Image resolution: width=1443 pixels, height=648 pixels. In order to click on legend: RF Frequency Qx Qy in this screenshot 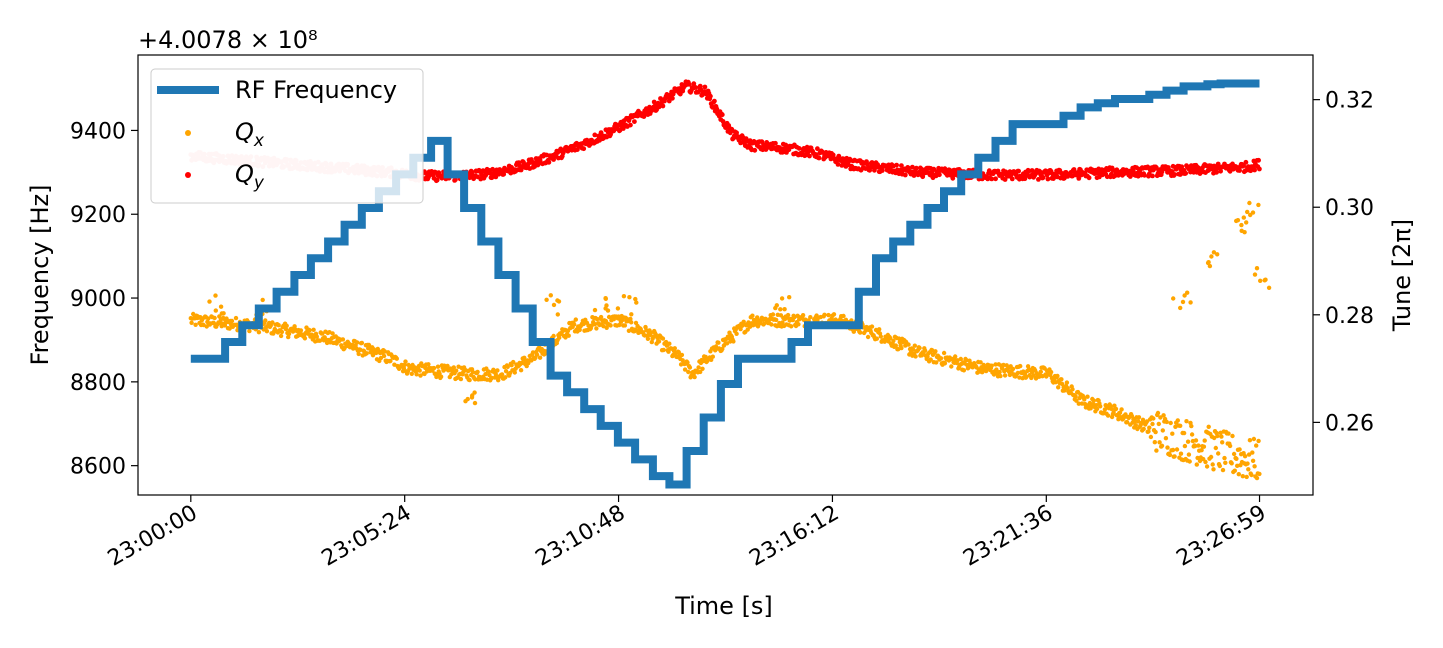, I will do `click(287, 136)`.